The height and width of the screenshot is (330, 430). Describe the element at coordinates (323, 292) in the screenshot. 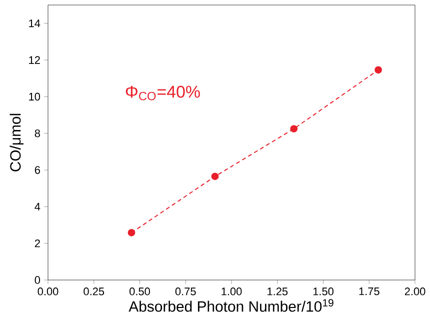

I see `x-tick-label: 1.50` at that location.